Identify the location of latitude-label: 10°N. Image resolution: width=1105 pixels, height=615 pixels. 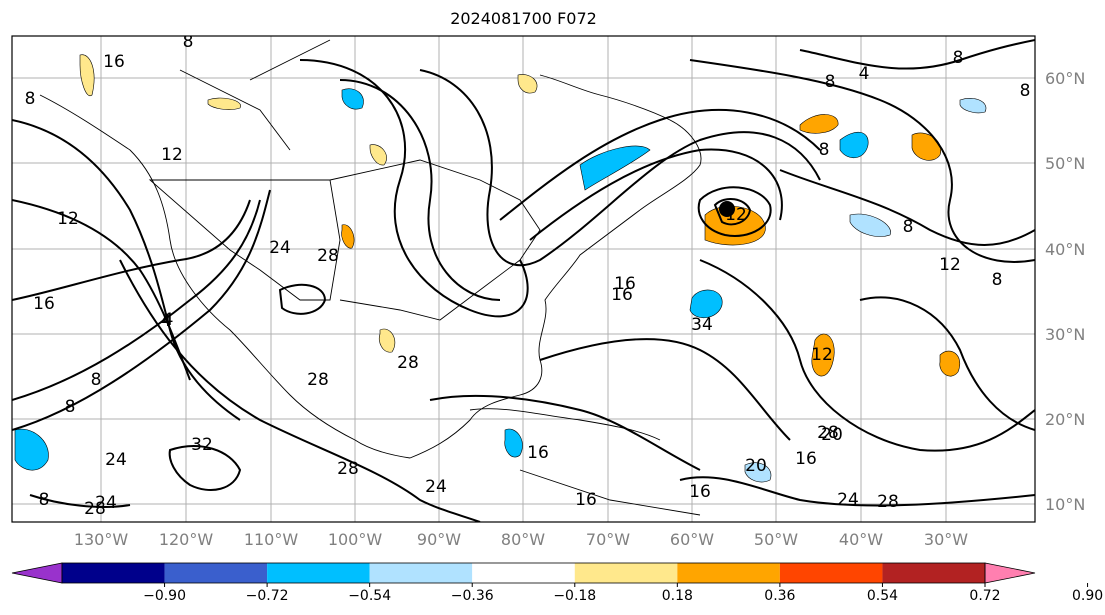
(1065, 504).